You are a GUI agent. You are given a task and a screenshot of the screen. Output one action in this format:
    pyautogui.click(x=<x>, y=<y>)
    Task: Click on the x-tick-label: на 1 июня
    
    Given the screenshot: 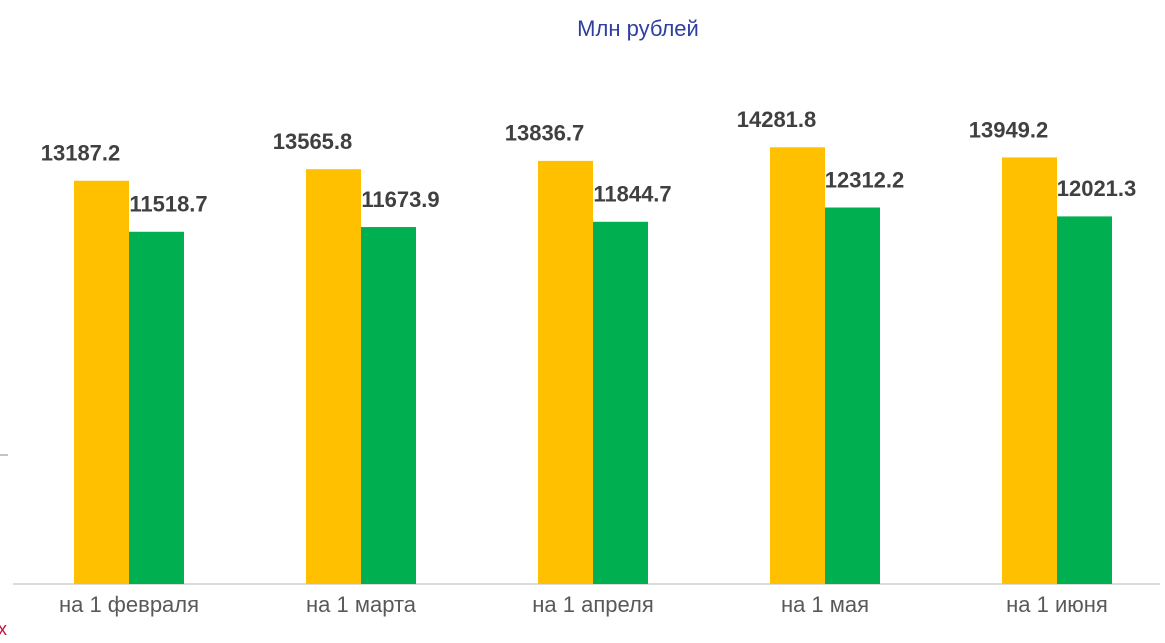 What is the action you would take?
    pyautogui.click(x=1057, y=604)
    